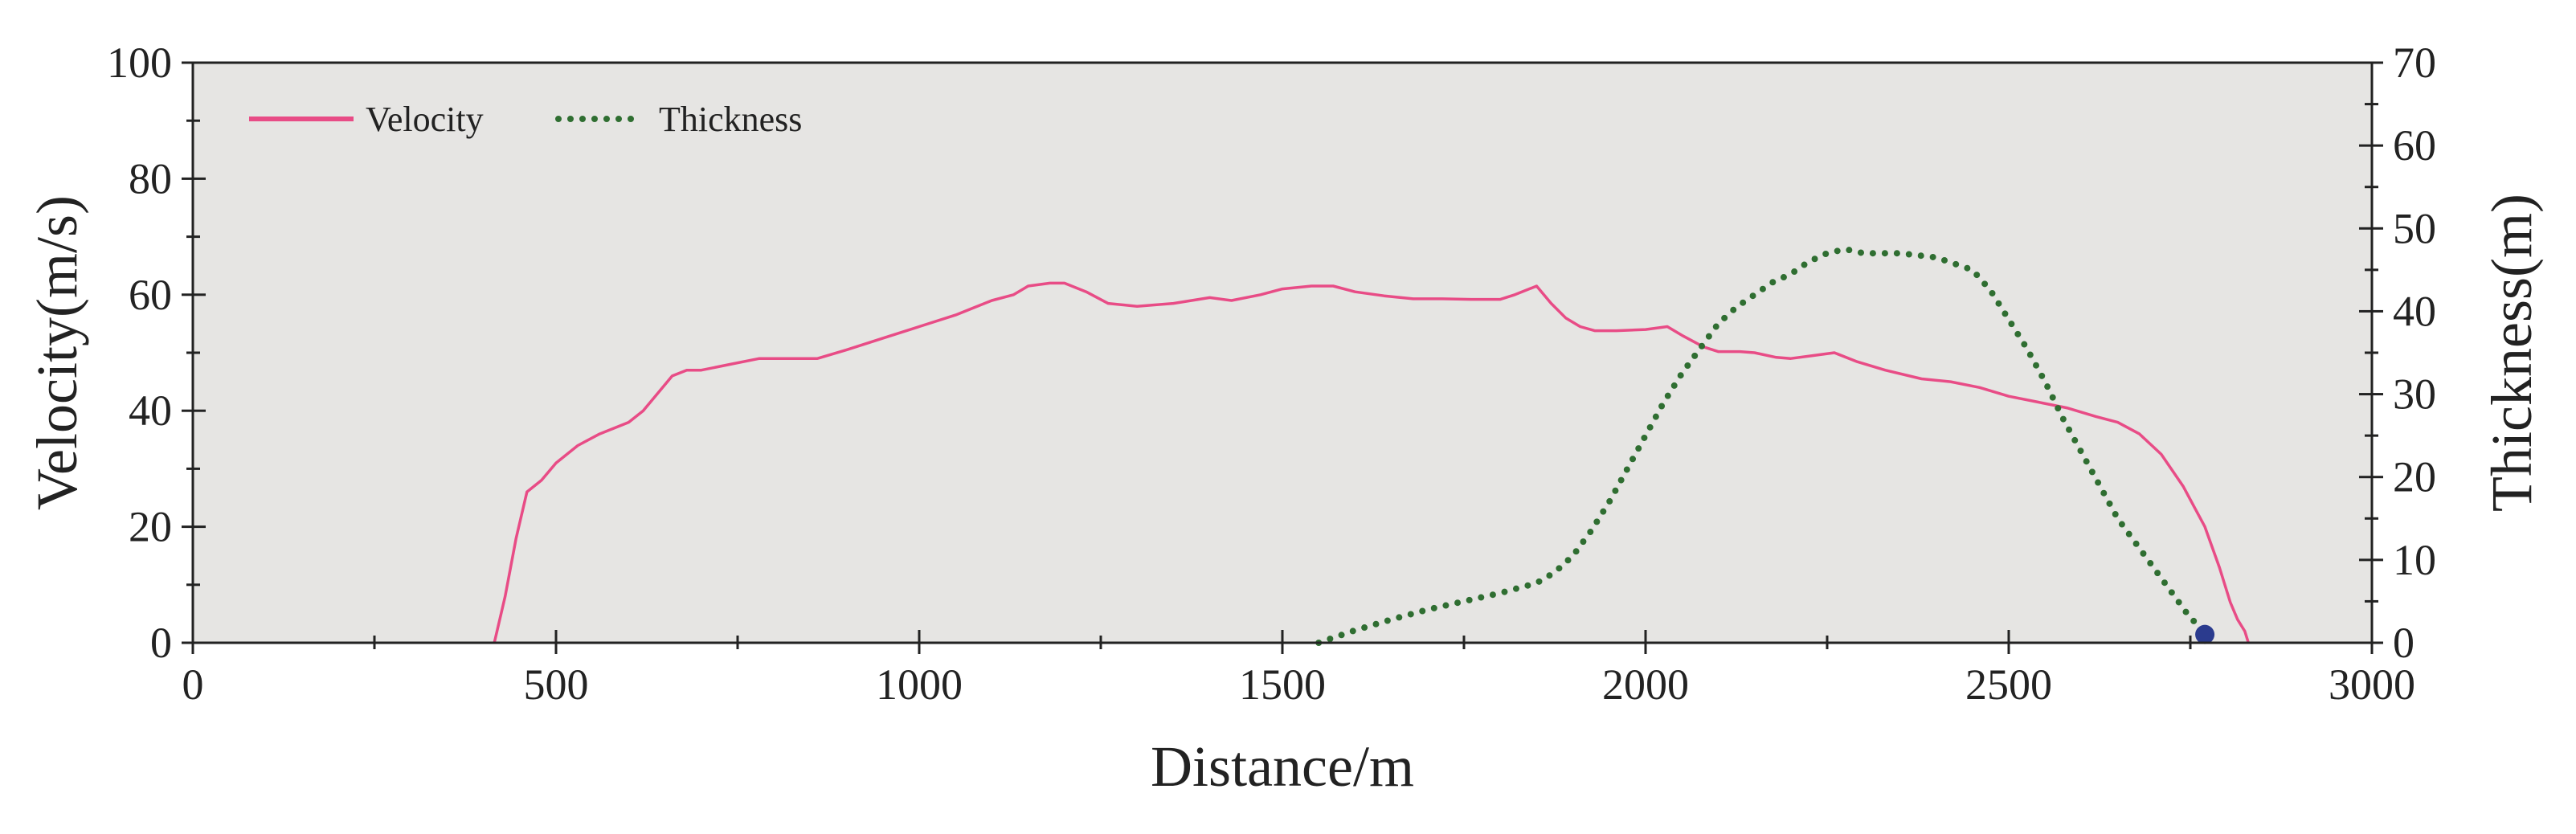 This screenshot has height=834, width=2576. Describe the element at coordinates (2414, 228) in the screenshot. I see `y2-tick-label: 50` at that location.